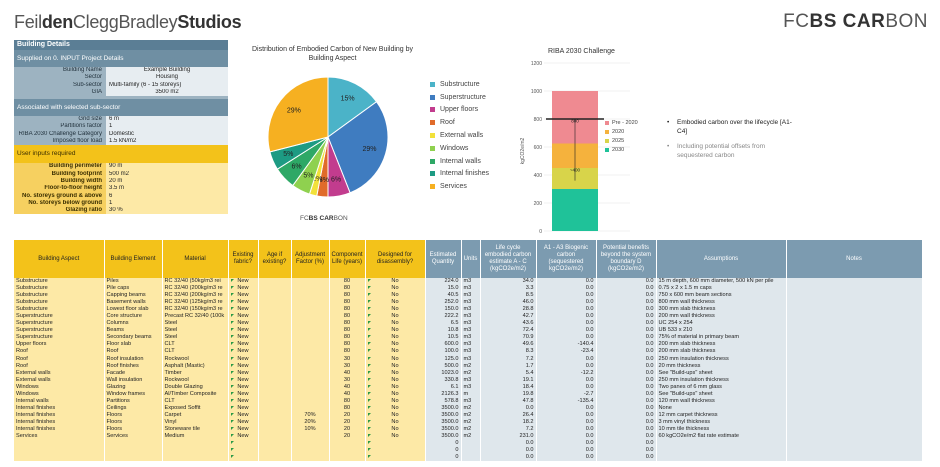  I want to click on table-cell: 10%, so click(310, 429).